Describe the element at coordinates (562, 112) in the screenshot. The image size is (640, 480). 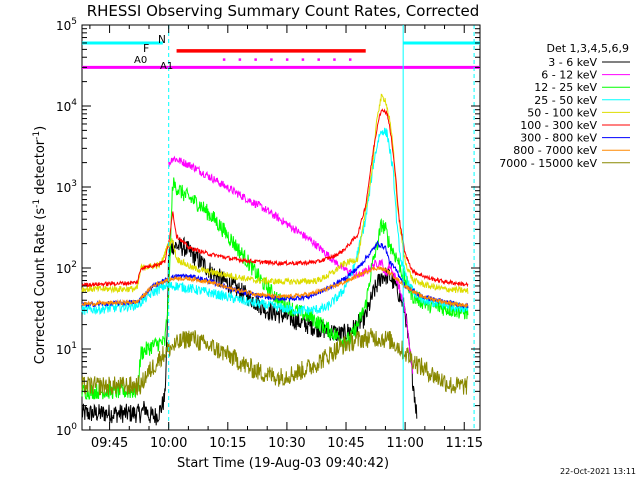
I see `legend-label-4: 50 - 100 keV` at that location.